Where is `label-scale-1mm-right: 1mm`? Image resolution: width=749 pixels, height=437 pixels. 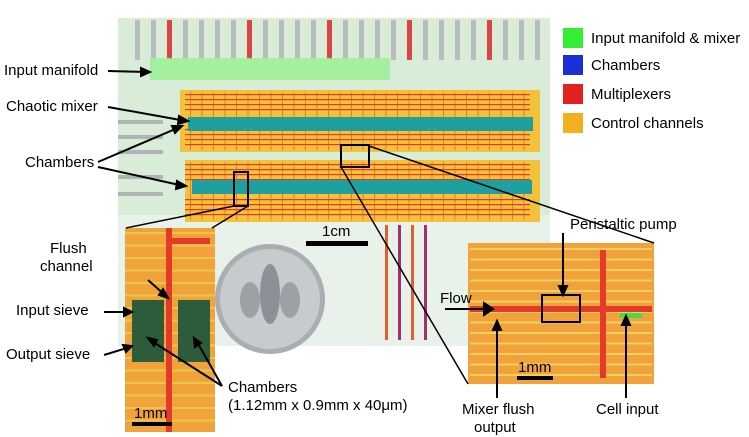
label-scale-1mm-right: 1mm is located at coordinates (535, 367).